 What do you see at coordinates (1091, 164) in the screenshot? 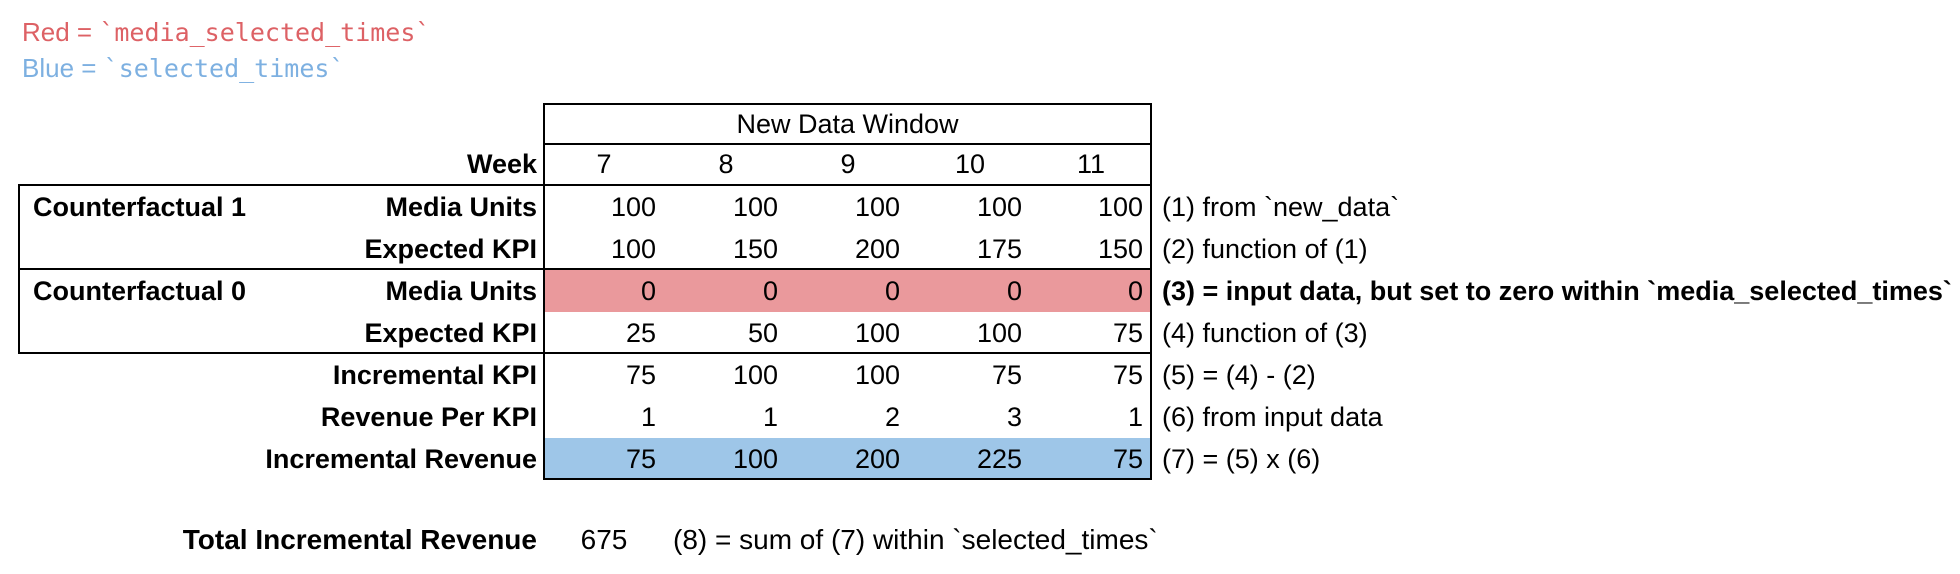
I see `week-cell: 11` at bounding box center [1091, 164].